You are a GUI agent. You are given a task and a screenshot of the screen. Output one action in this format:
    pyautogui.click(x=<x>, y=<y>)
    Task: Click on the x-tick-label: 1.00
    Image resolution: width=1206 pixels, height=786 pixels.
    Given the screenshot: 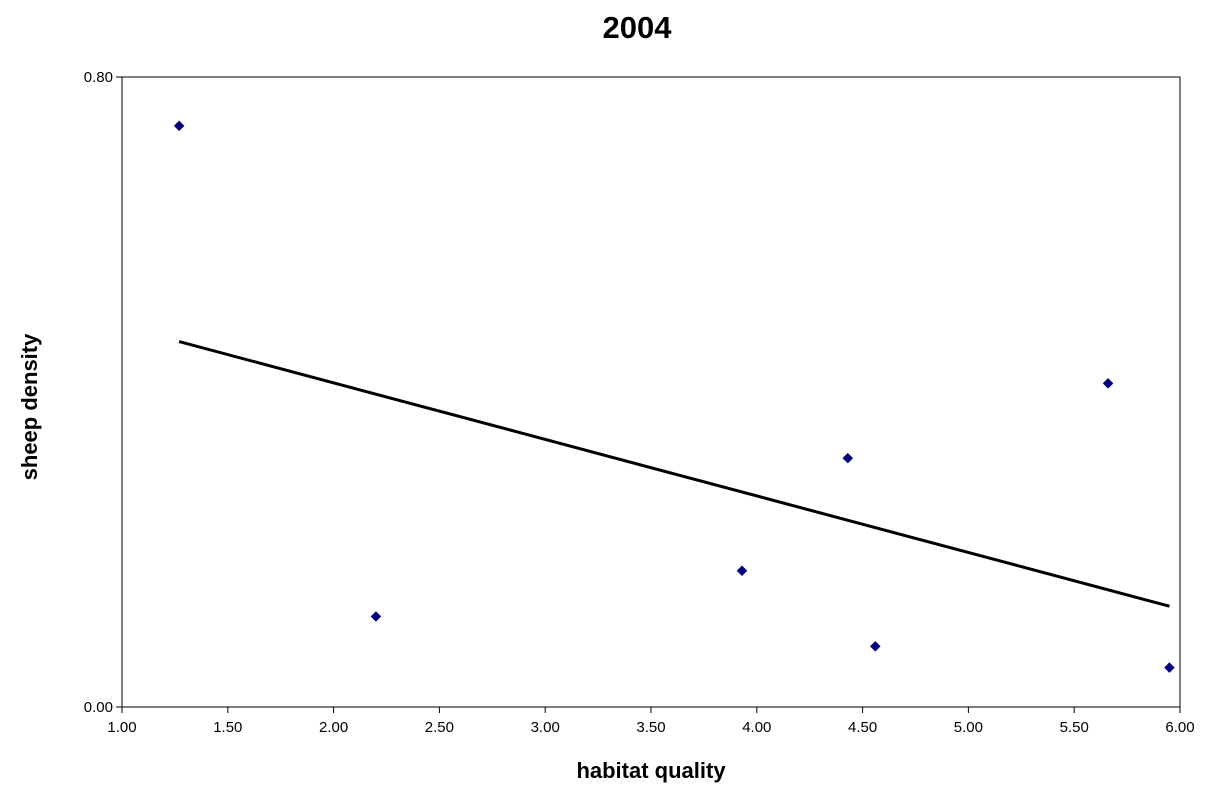 What is the action you would take?
    pyautogui.click(x=121, y=727)
    